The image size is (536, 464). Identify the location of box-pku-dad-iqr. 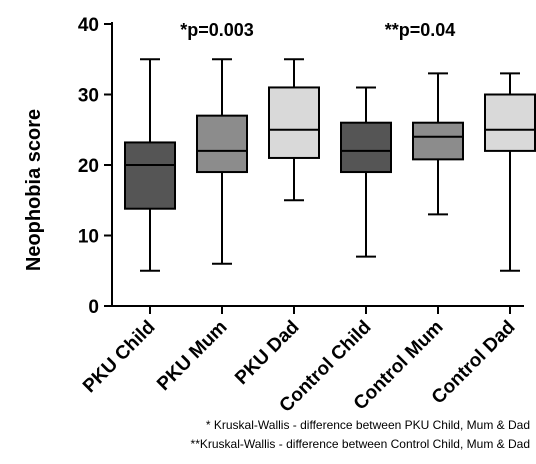
(294, 122).